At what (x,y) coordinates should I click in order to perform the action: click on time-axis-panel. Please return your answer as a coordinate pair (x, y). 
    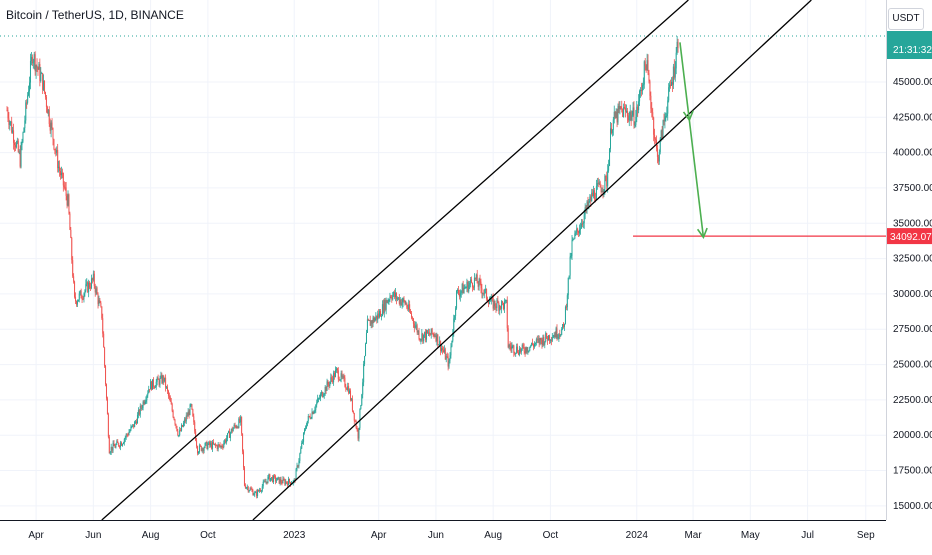
    Looking at the image, I should click on (466, 535).